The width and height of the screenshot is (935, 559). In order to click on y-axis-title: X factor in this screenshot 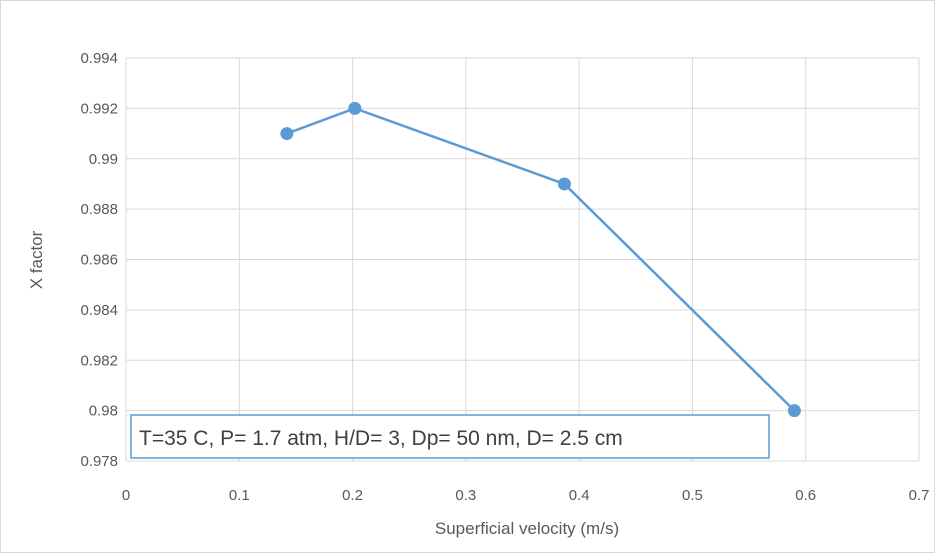, I will do `click(36, 259)`.